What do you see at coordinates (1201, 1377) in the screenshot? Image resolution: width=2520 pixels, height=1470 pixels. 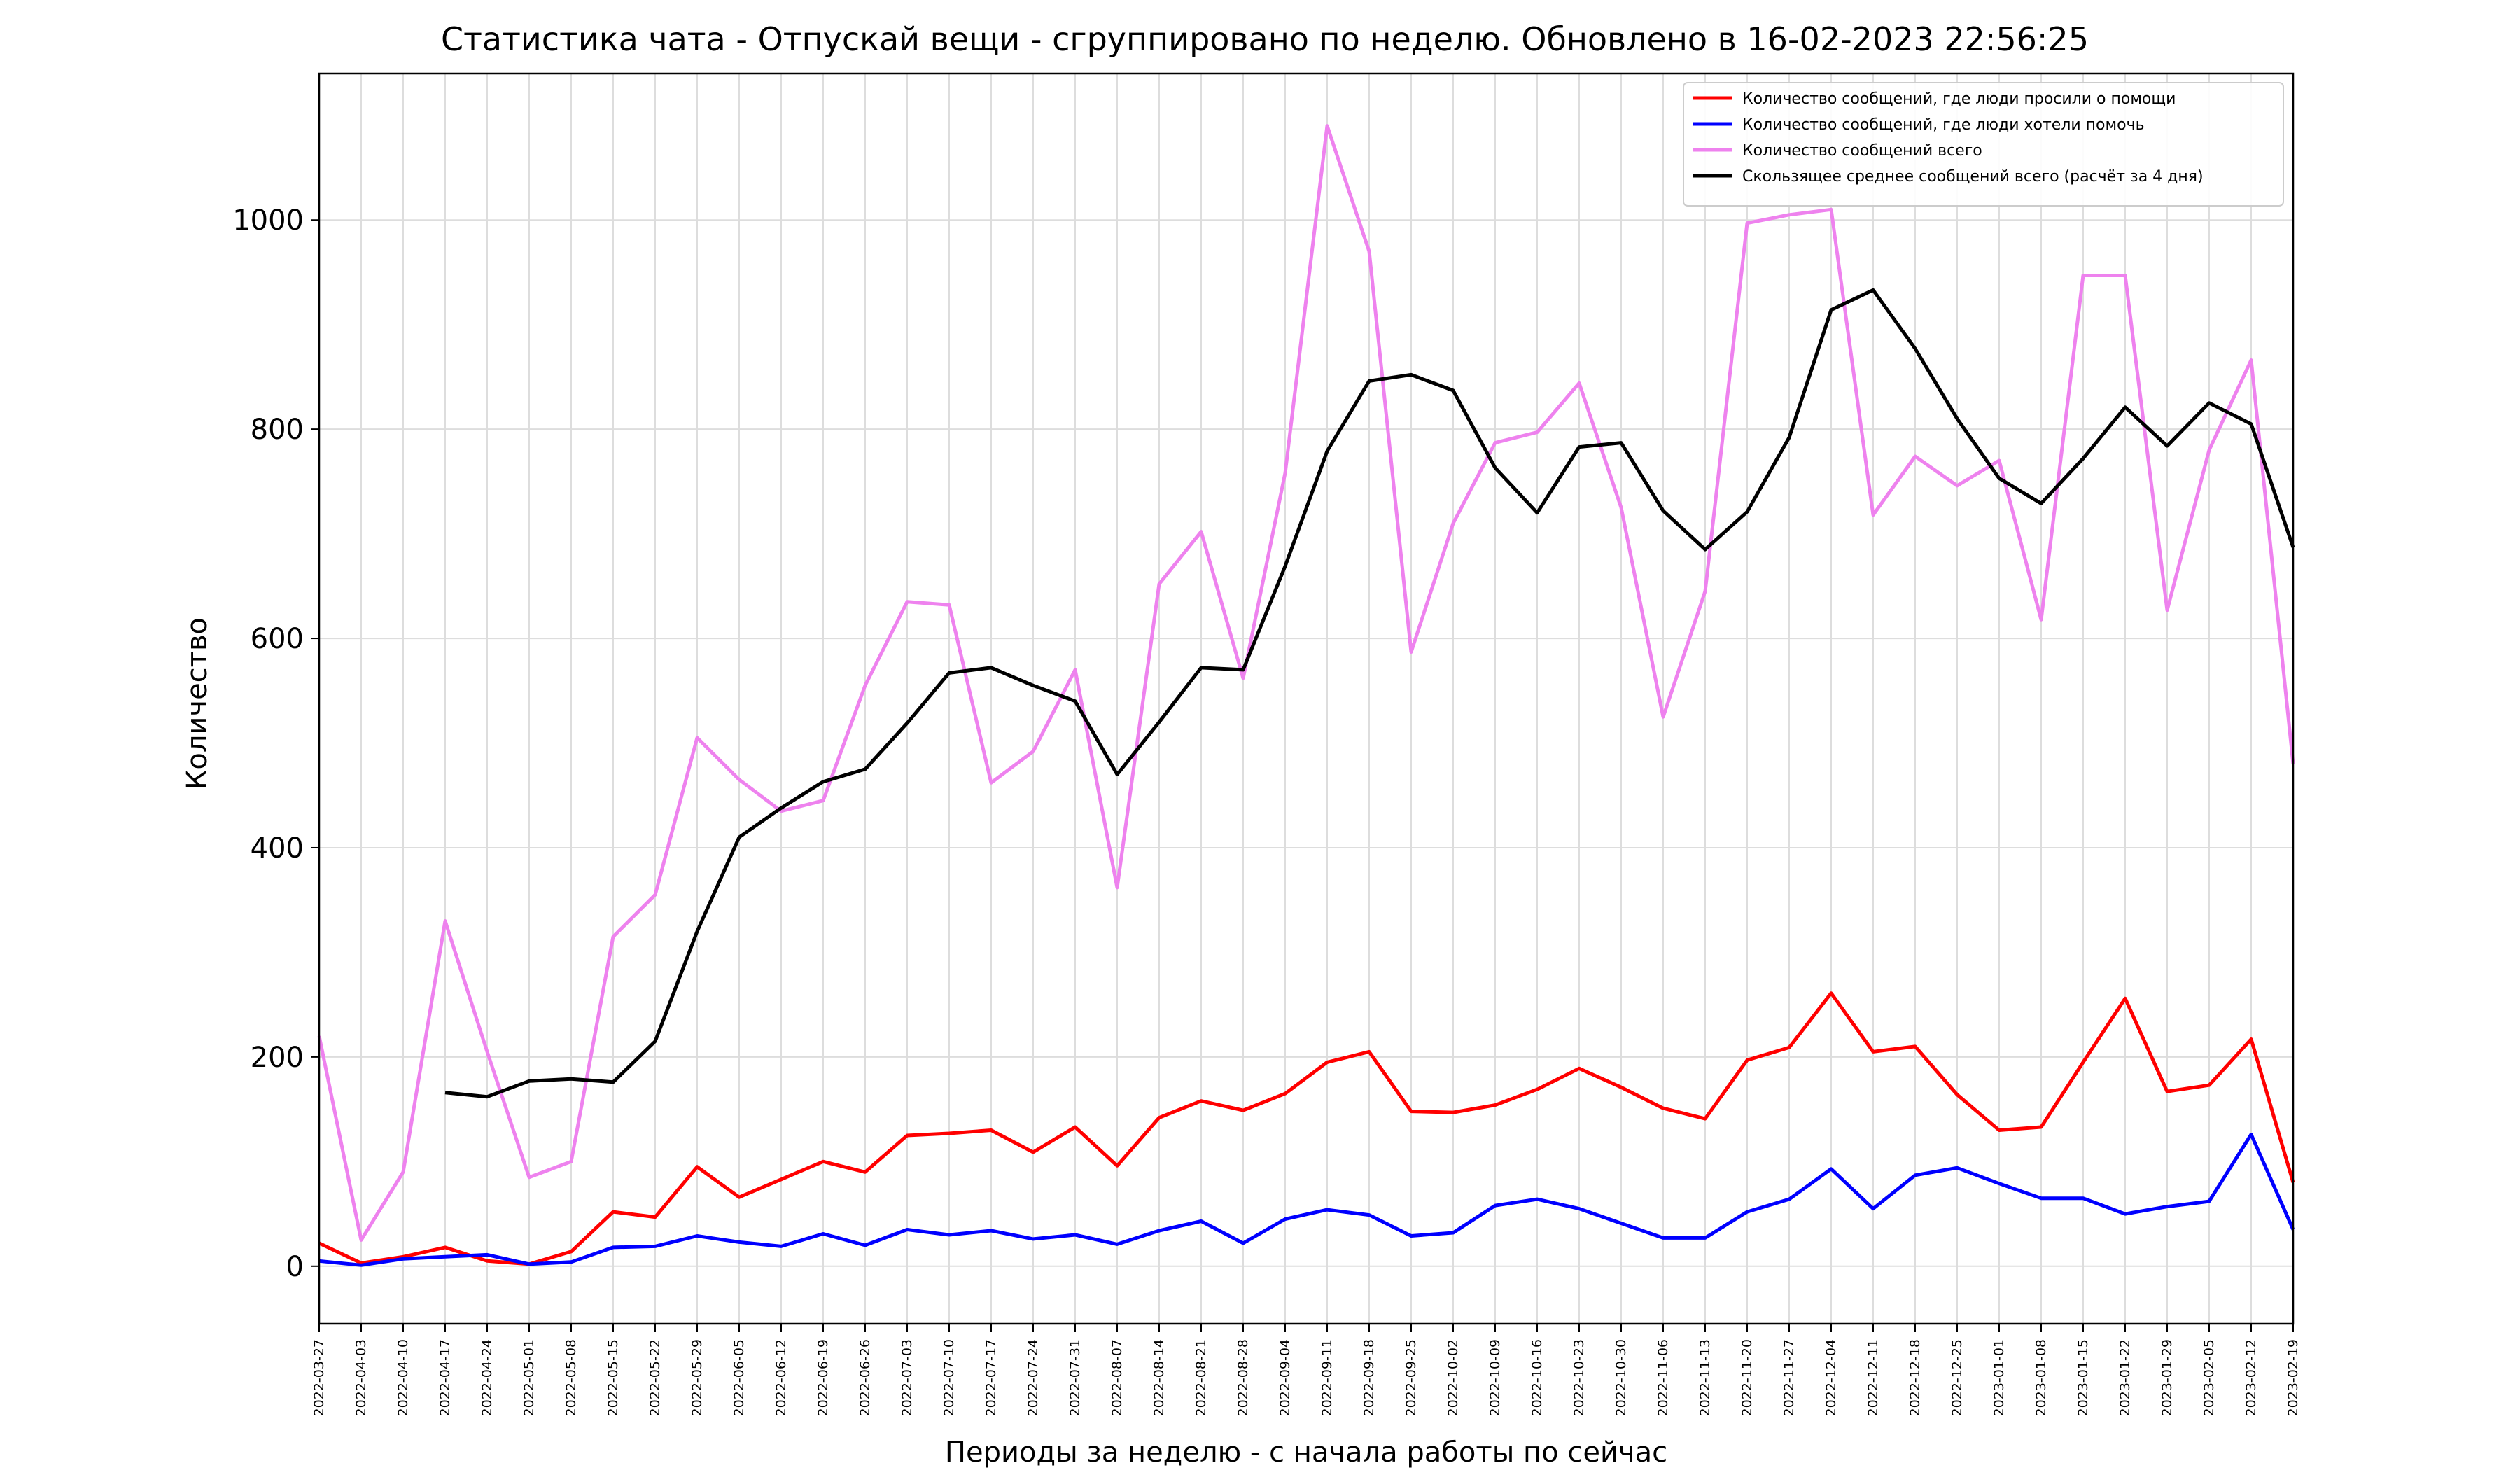 I see `x-tick-label: 2022-08-21` at bounding box center [1201, 1377].